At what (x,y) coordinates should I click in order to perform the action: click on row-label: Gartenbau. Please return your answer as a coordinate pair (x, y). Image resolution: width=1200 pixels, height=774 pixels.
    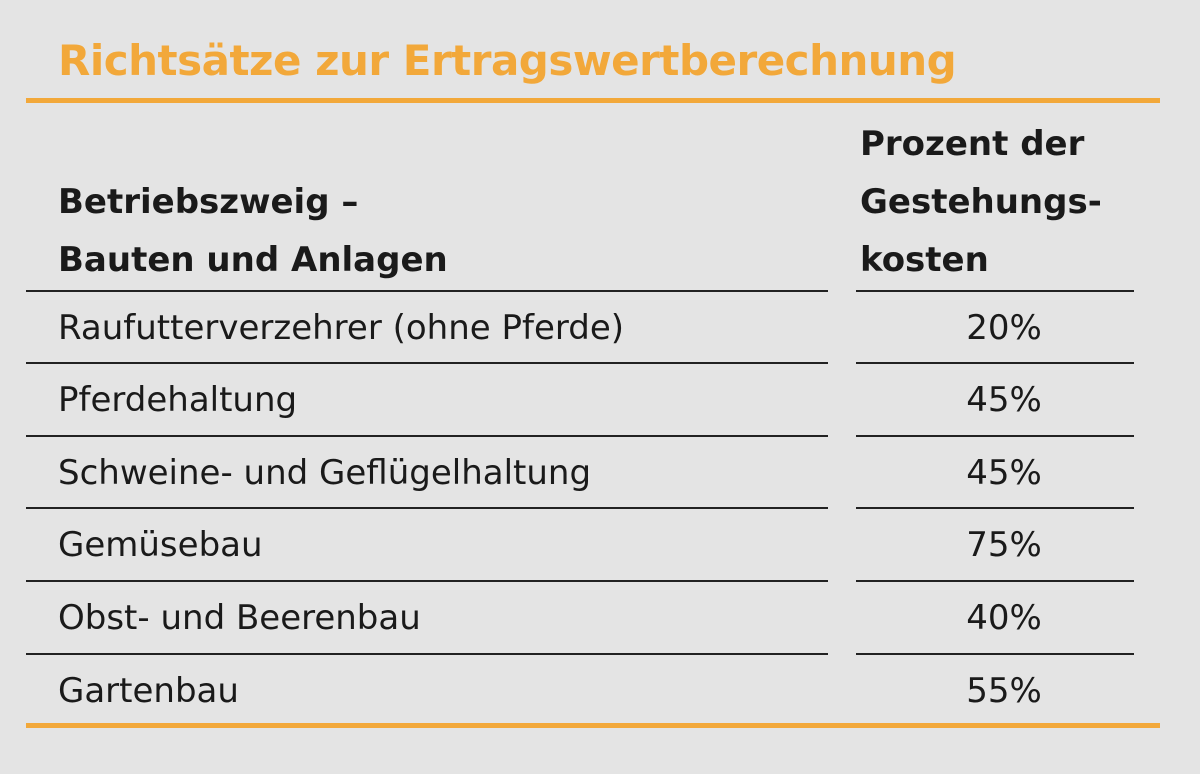
    Looking at the image, I should click on (148, 691).